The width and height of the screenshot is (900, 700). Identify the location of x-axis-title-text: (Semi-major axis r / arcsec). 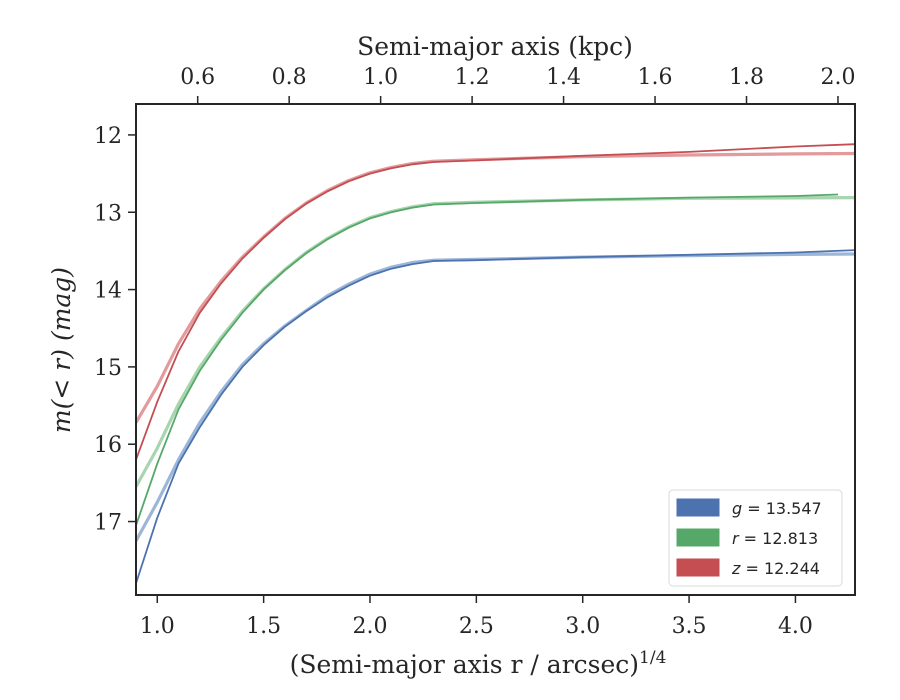
(464, 664).